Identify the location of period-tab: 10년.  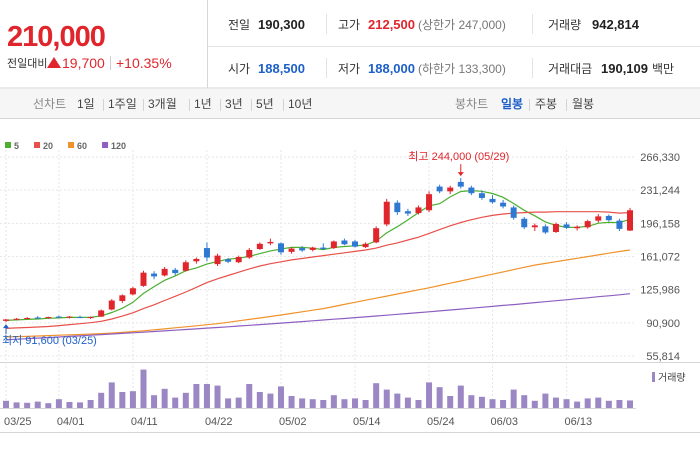
(300, 104).